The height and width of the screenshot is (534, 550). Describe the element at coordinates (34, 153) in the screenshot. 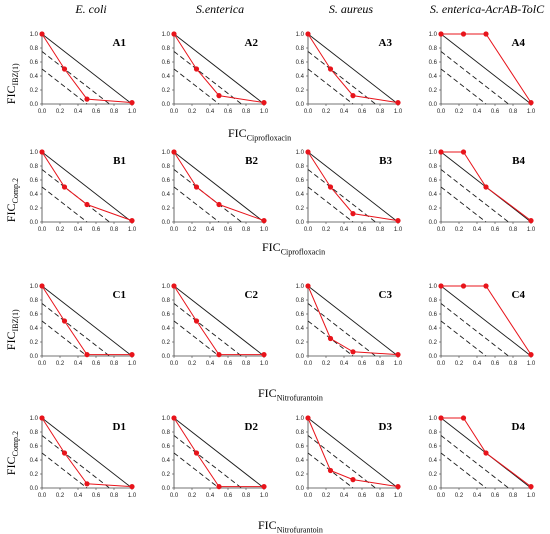

I see `y-tick-label-b1: 1.0` at that location.